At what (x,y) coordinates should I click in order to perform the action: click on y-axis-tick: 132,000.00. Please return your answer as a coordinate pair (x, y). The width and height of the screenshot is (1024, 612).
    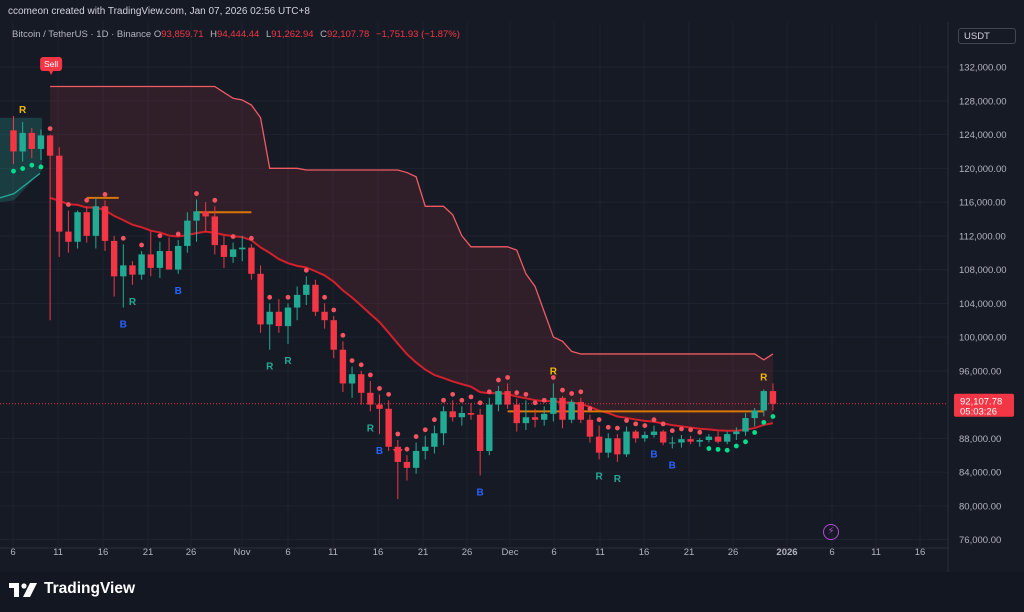
    Looking at the image, I should click on (983, 68).